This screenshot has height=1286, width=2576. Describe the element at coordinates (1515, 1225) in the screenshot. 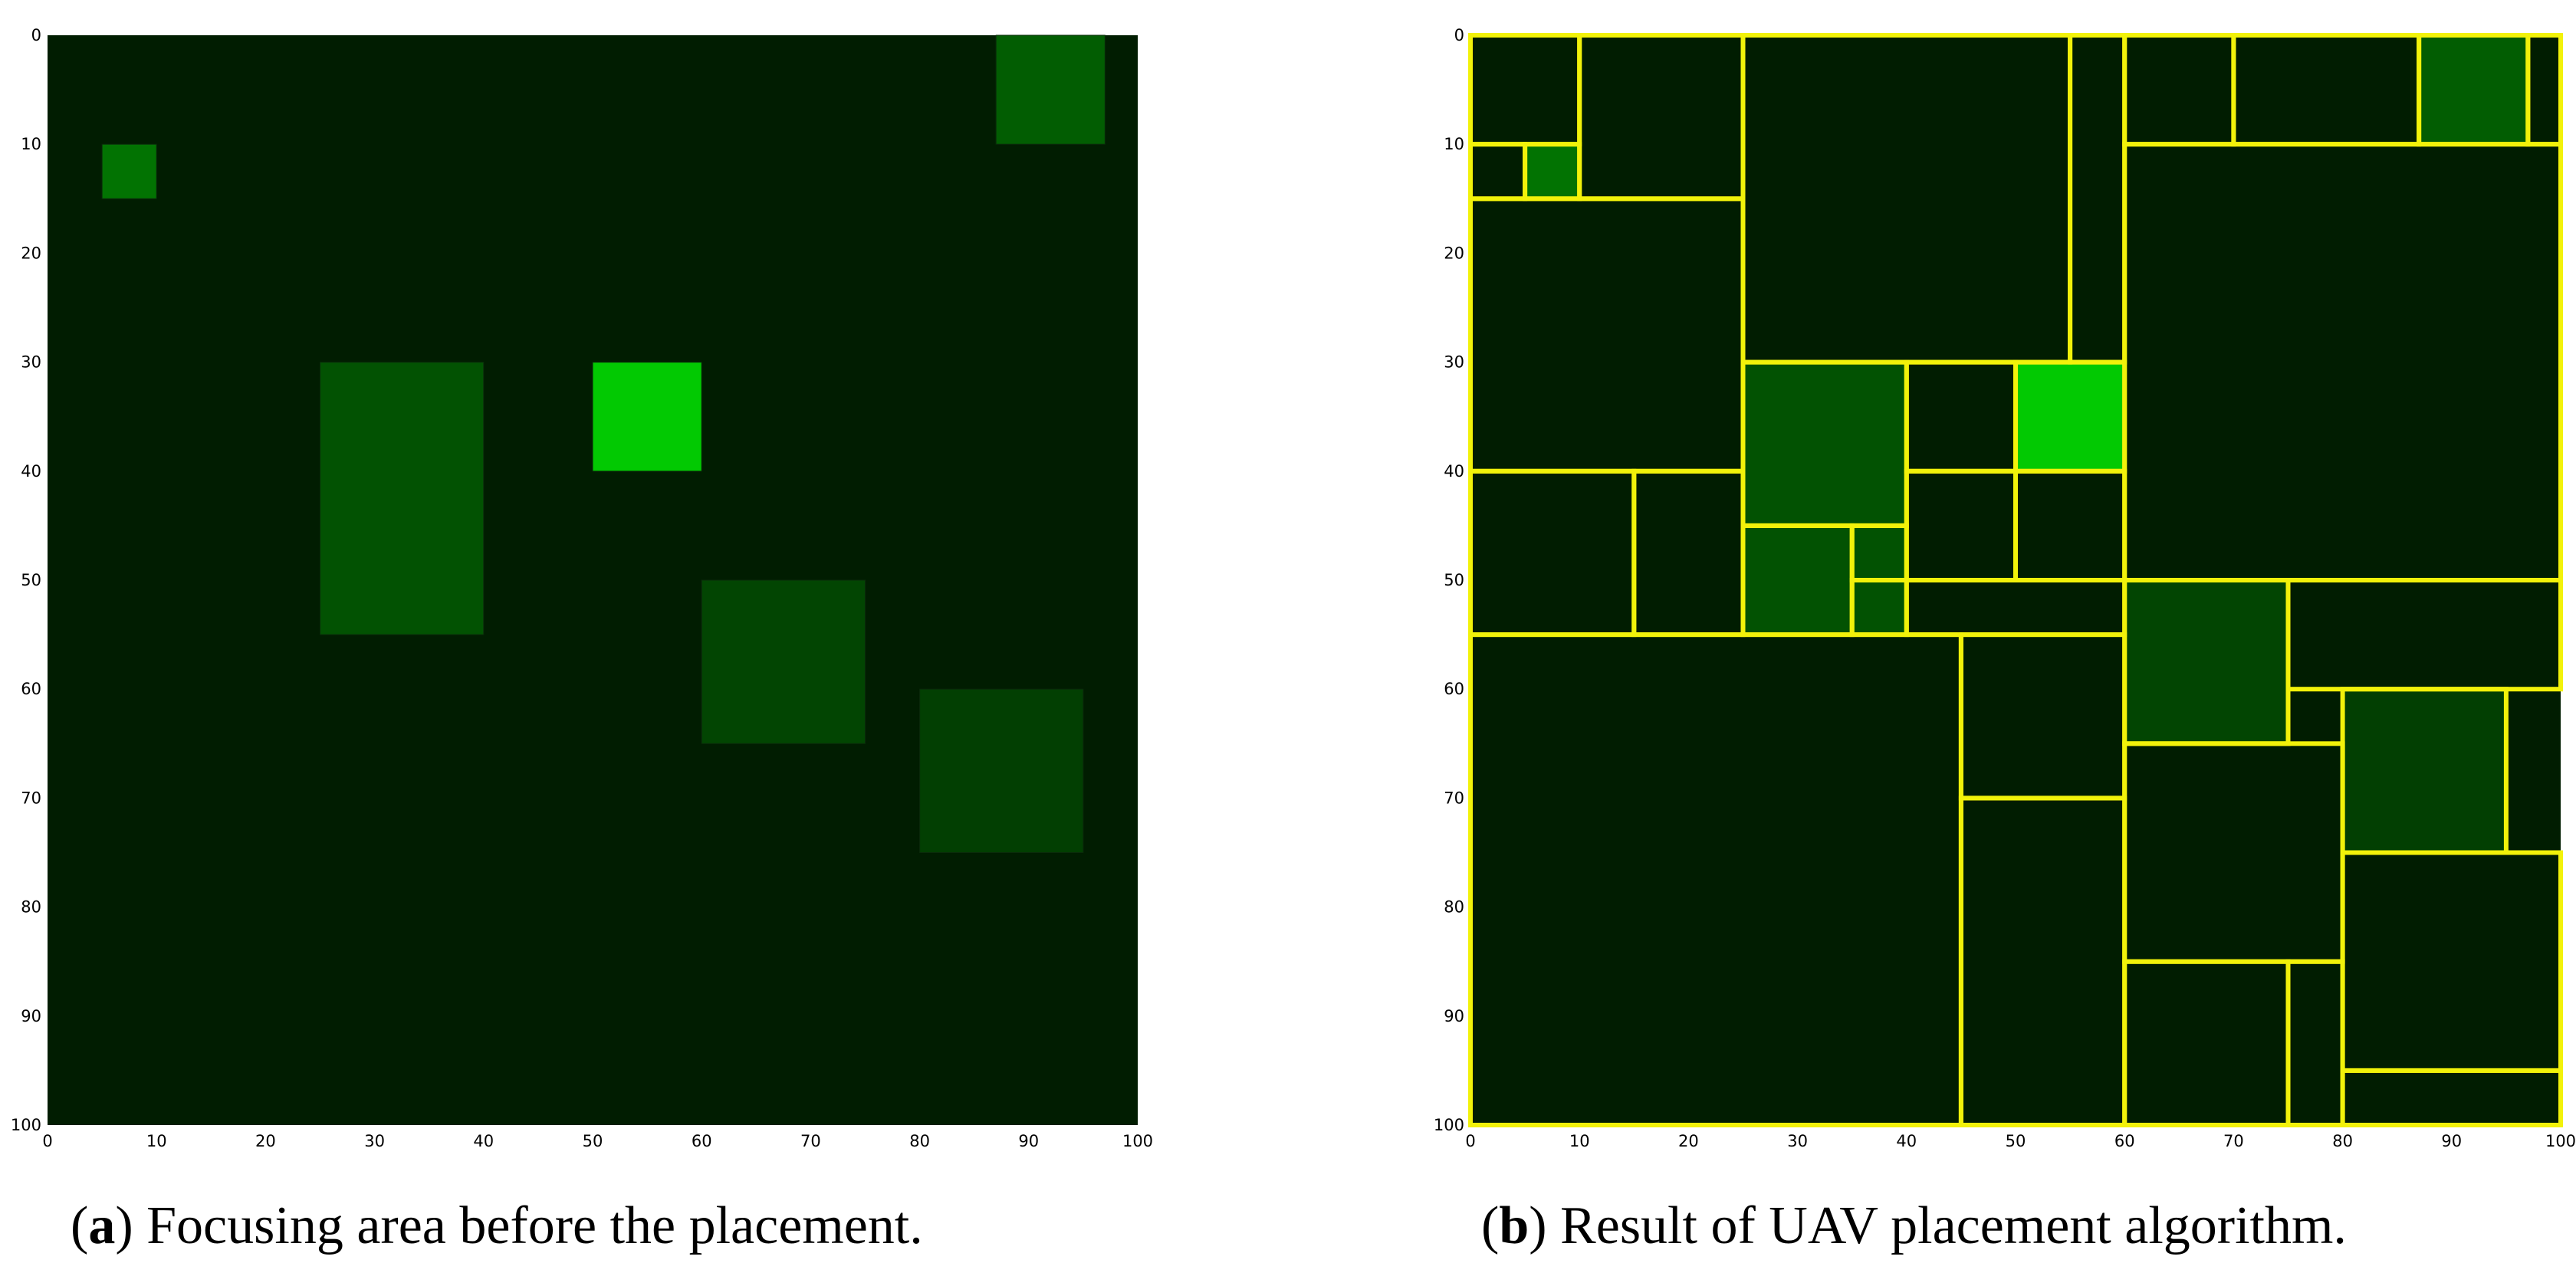

I see `caption-b-label: b` at that location.